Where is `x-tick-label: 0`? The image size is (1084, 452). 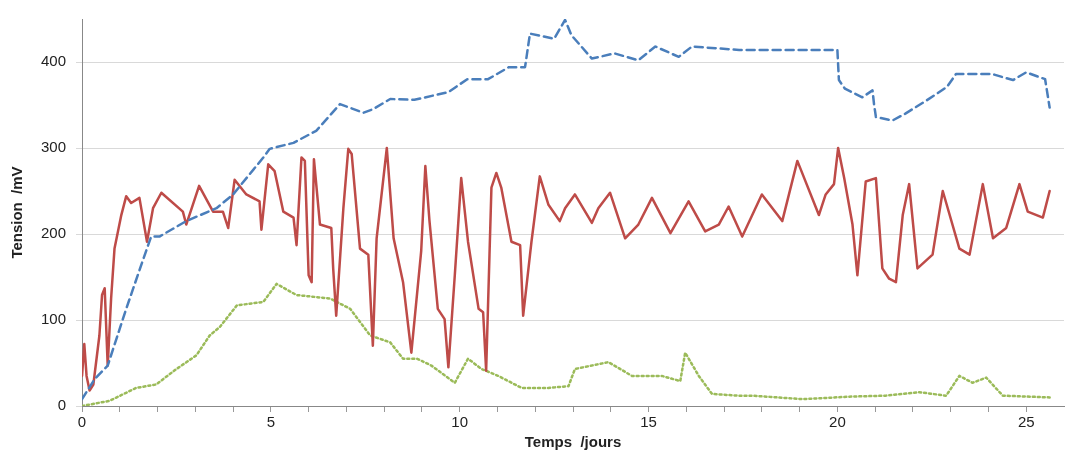 x-tick-label: 0 is located at coordinates (82, 422).